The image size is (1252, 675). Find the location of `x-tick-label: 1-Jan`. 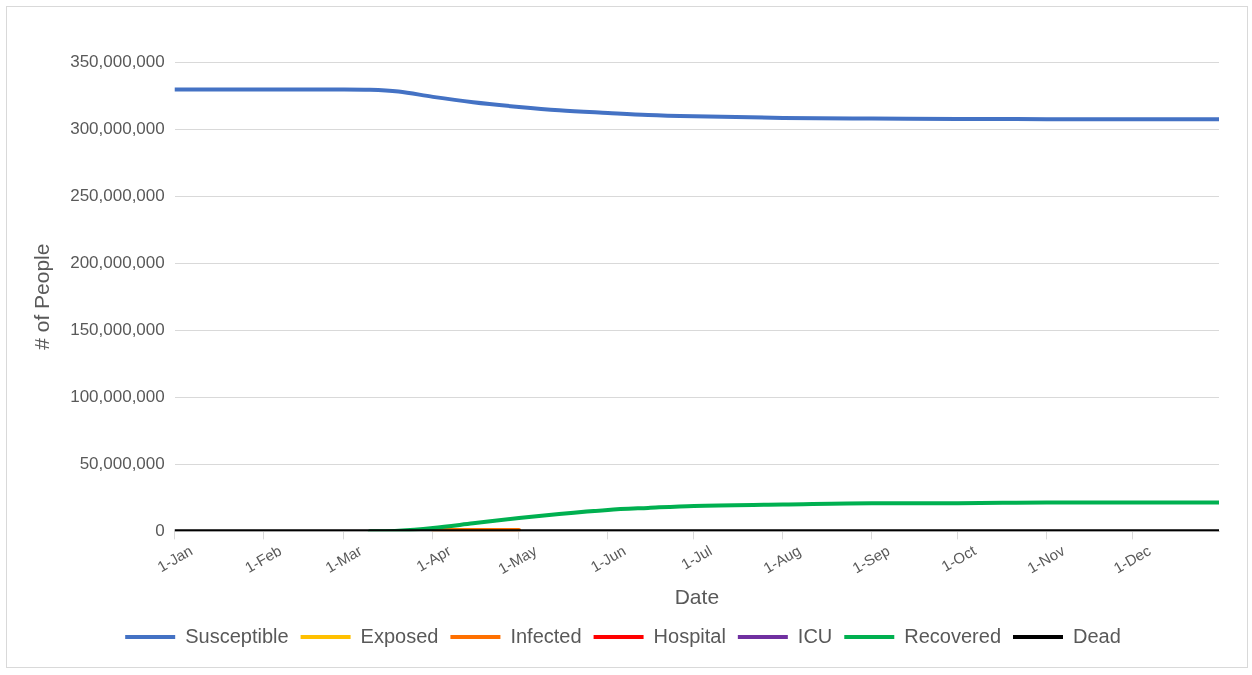

x-tick-label: 1-Jan is located at coordinates (175, 558).